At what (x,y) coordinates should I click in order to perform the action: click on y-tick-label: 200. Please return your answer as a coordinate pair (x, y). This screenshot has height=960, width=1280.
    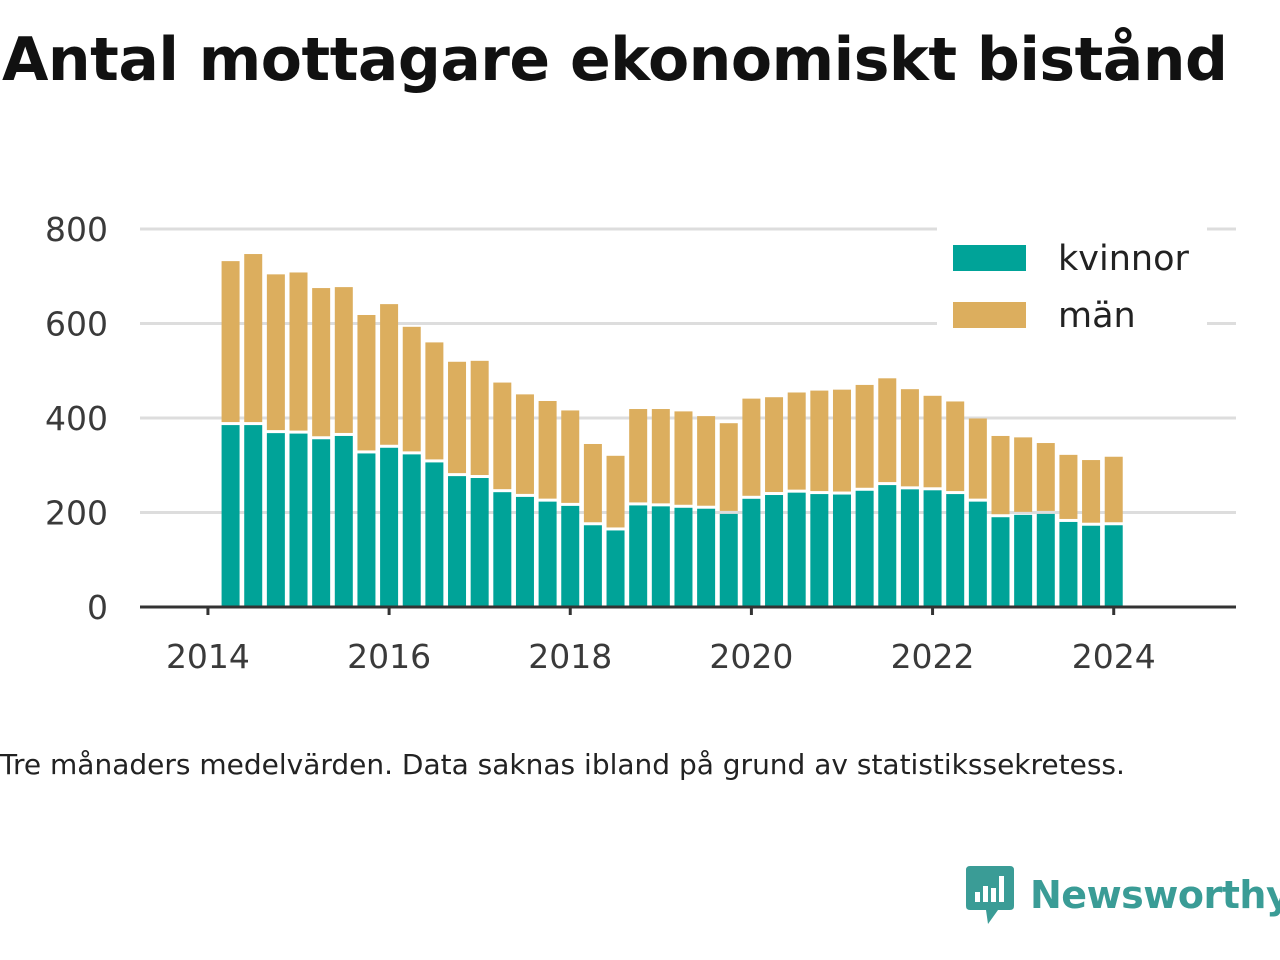
    Looking at the image, I should click on (76, 513).